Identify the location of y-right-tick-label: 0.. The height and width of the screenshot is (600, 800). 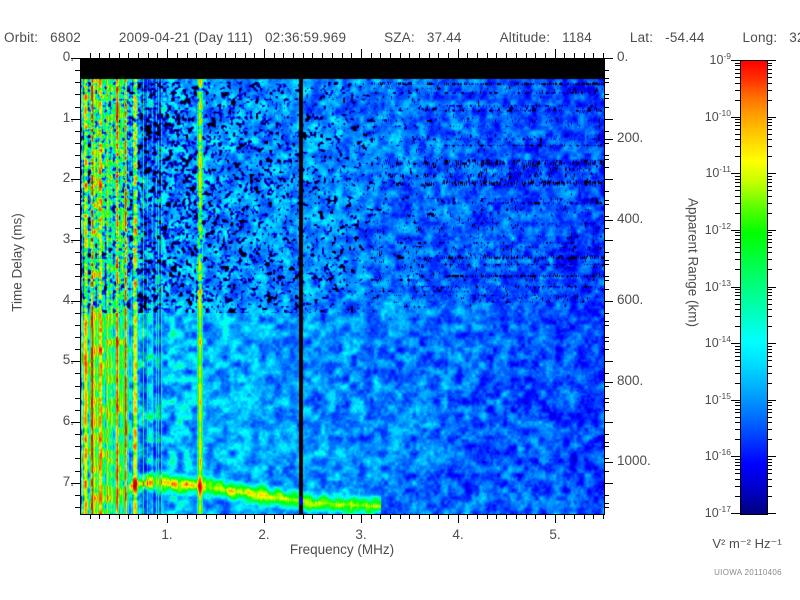
(623, 56).